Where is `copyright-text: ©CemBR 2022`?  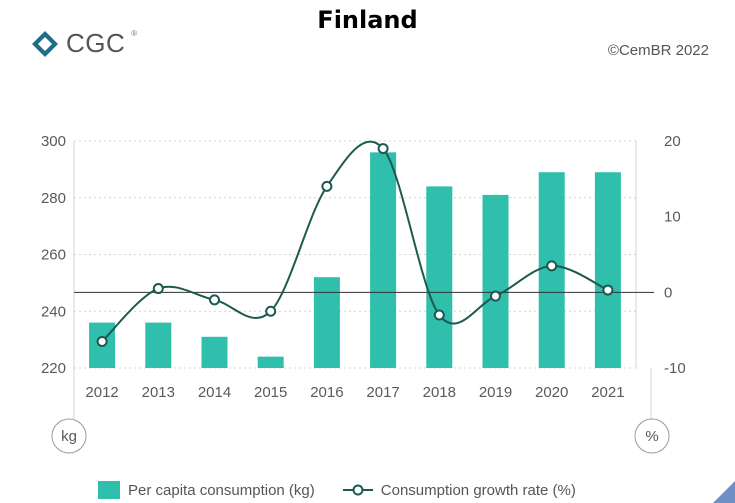 copyright-text: ©CemBR 2022 is located at coordinates (658, 50).